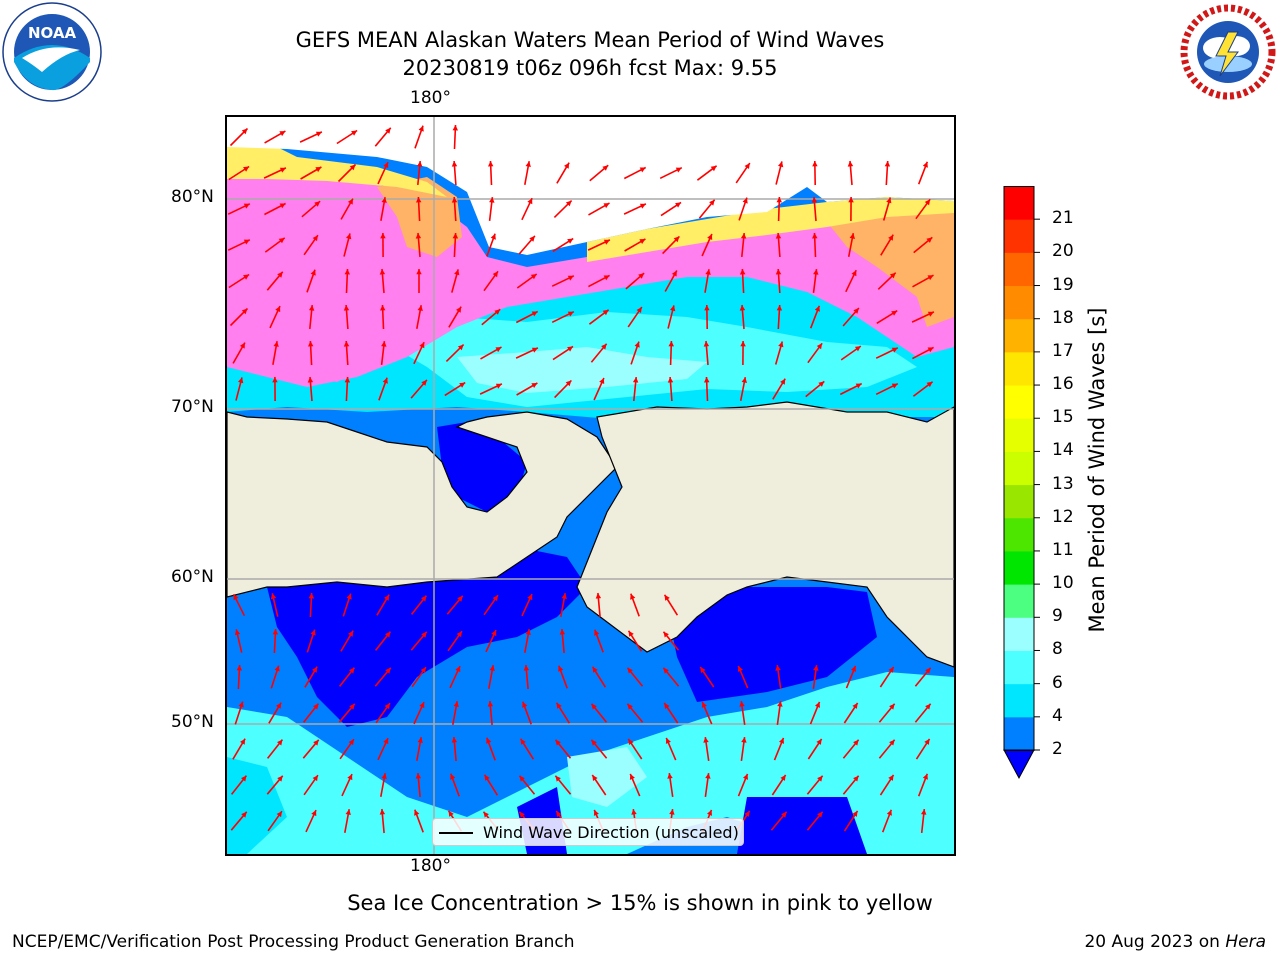 This screenshot has height=960, width=1280. What do you see at coordinates (607, 777) in the screenshot?
I see `pacific-long-period-swirl` at bounding box center [607, 777].